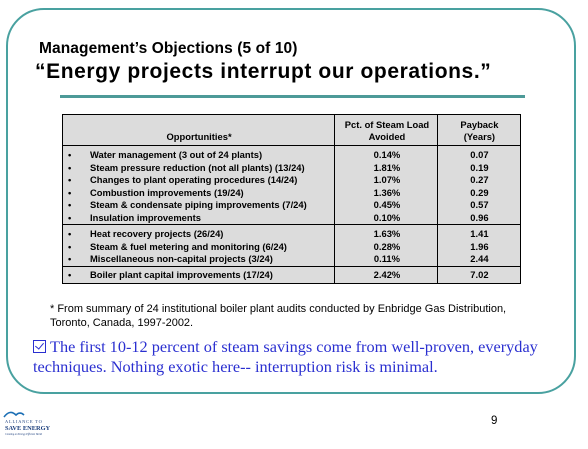  Describe the element at coordinates (292, 96) in the screenshot. I see `title-underline` at that location.